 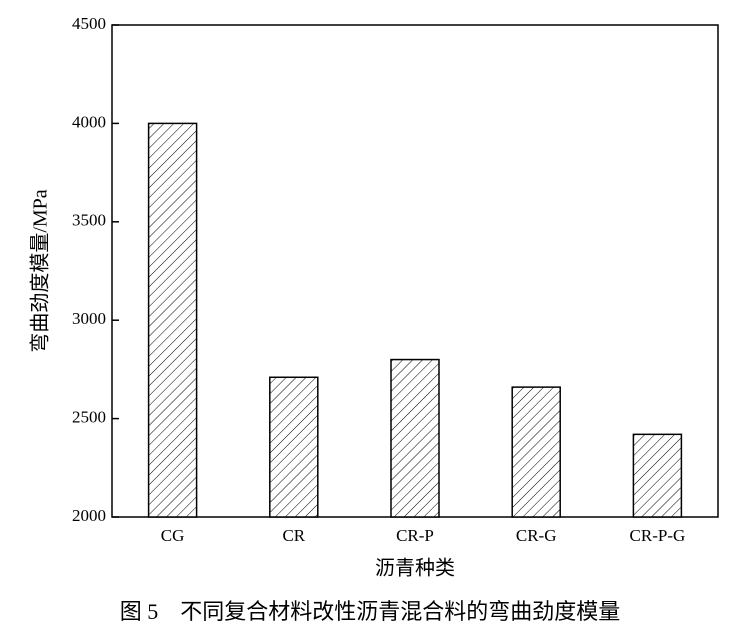 I want to click on x-tick-label: CR-P, so click(x=415, y=535).